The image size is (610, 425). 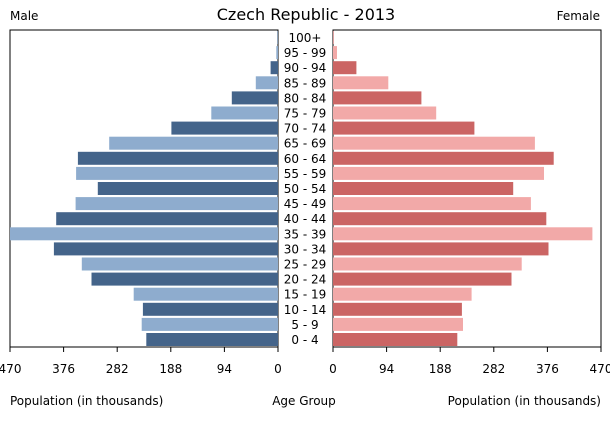 What do you see at coordinates (305, 310) in the screenshot?
I see `age-group-label: 10 - 14` at bounding box center [305, 310].